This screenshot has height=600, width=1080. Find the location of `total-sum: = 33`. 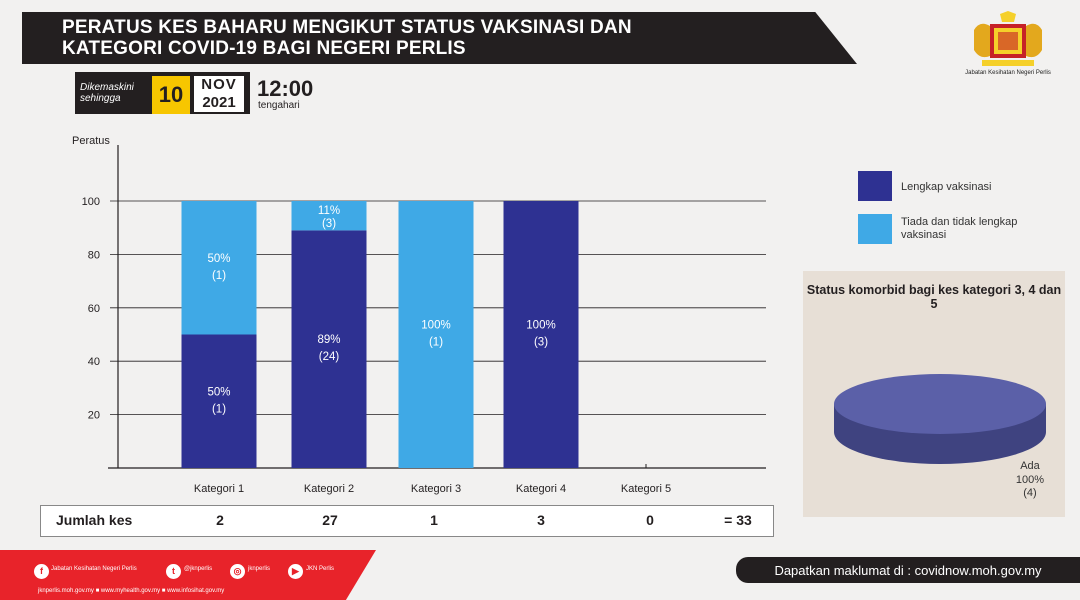

total-sum: = 33 is located at coordinates (738, 520).